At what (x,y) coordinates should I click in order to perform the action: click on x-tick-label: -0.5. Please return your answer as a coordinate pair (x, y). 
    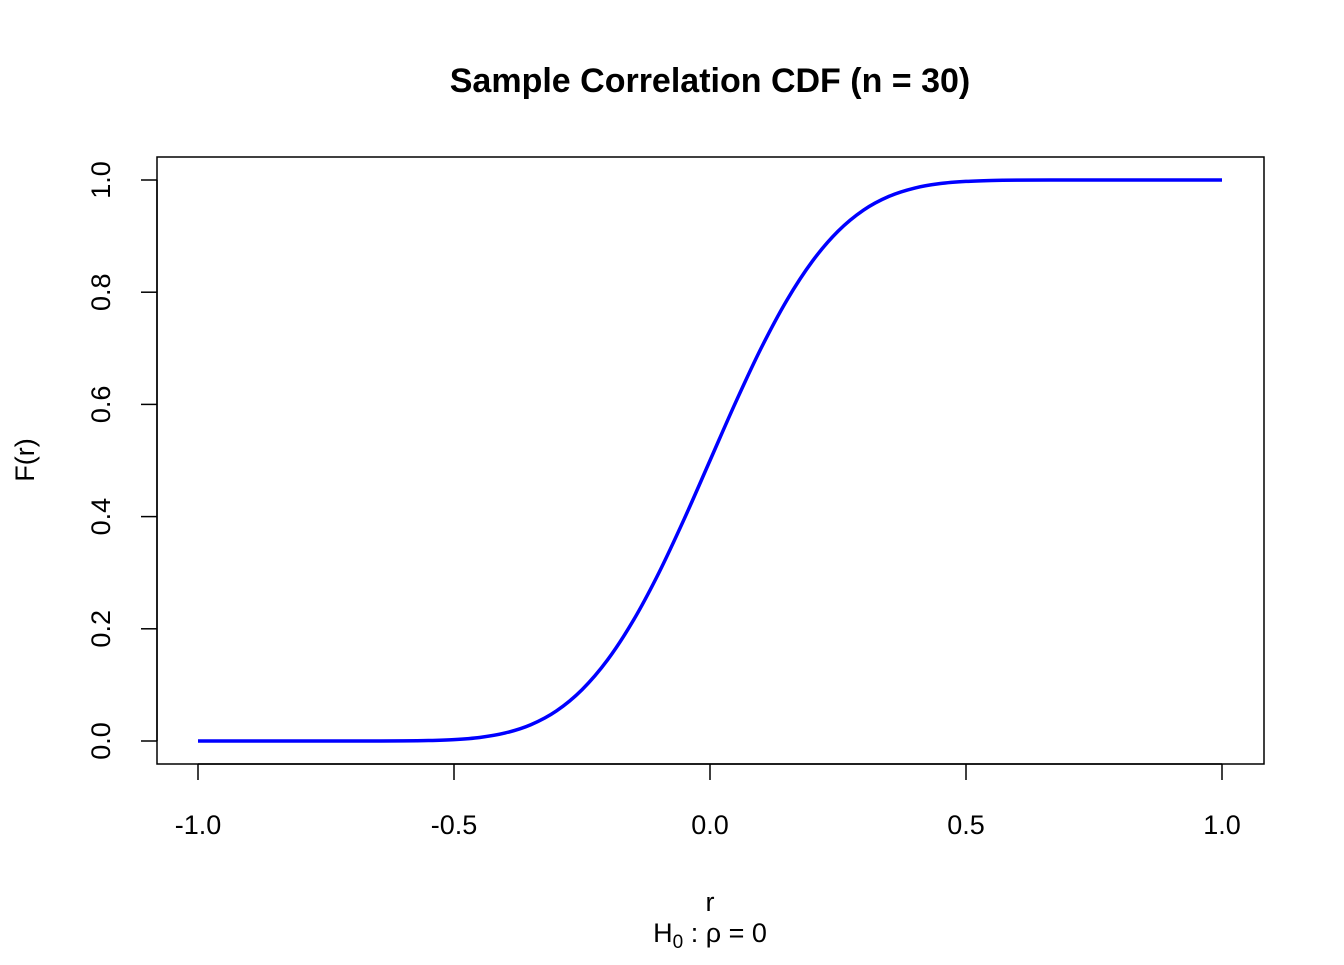
    Looking at the image, I should click on (454, 825).